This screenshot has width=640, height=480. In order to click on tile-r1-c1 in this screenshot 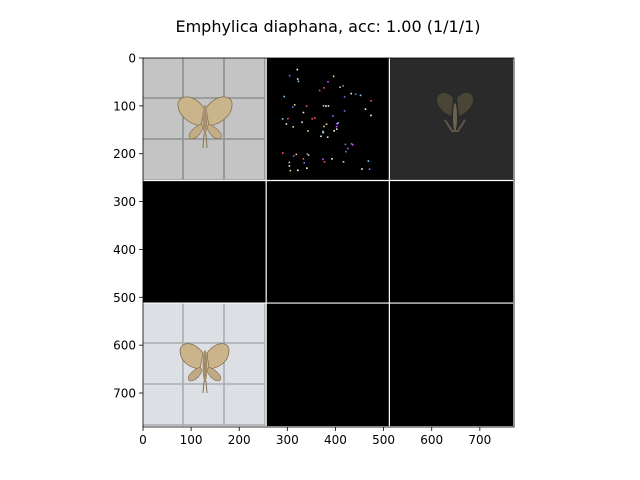, I will do `click(328, 242)`.